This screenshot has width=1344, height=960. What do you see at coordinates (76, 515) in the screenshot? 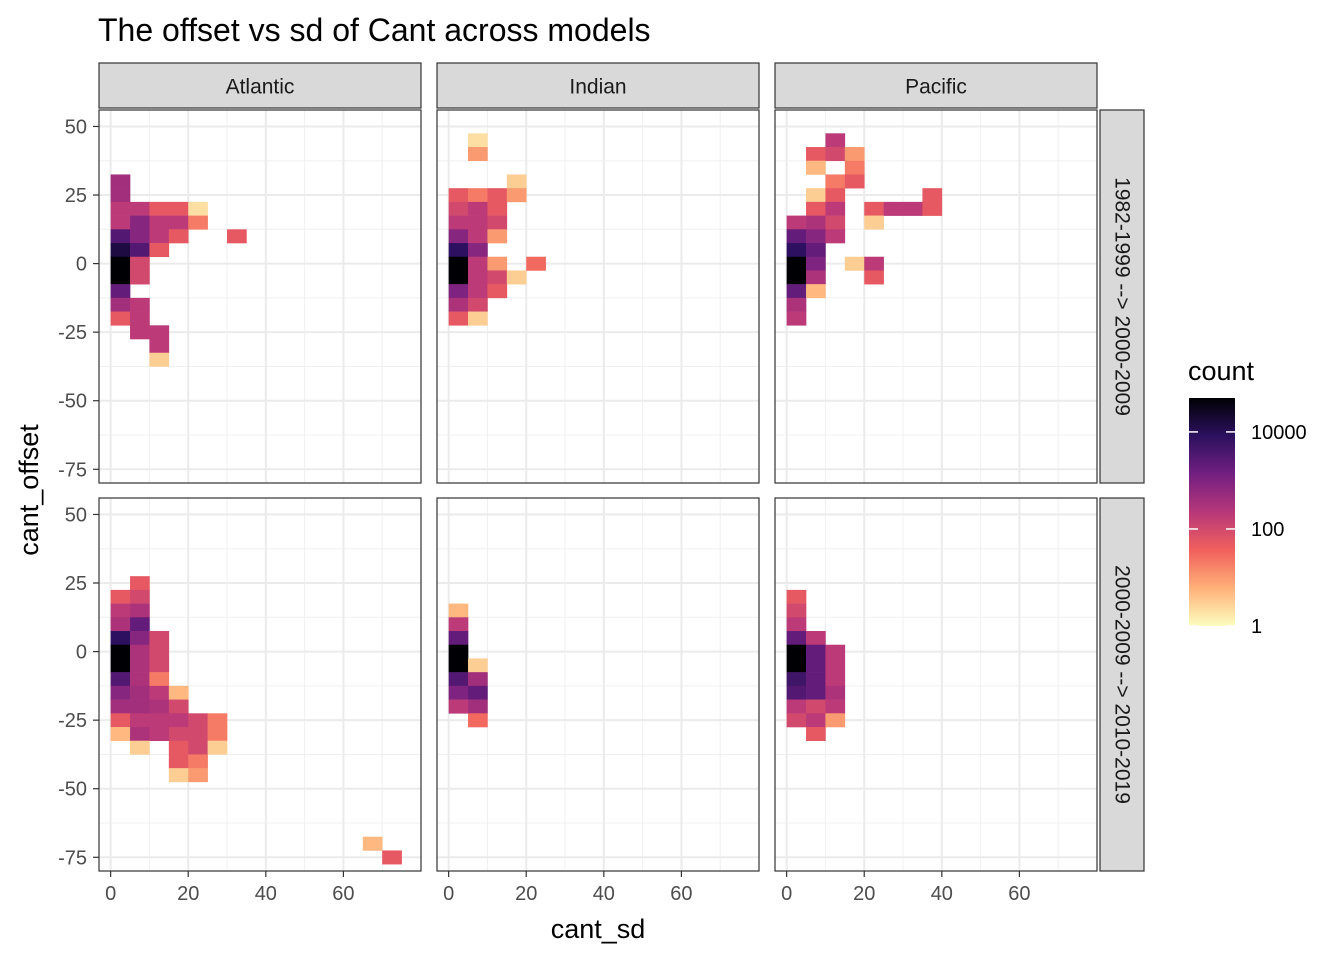
I see `y-tick-label: 50` at bounding box center [76, 515].